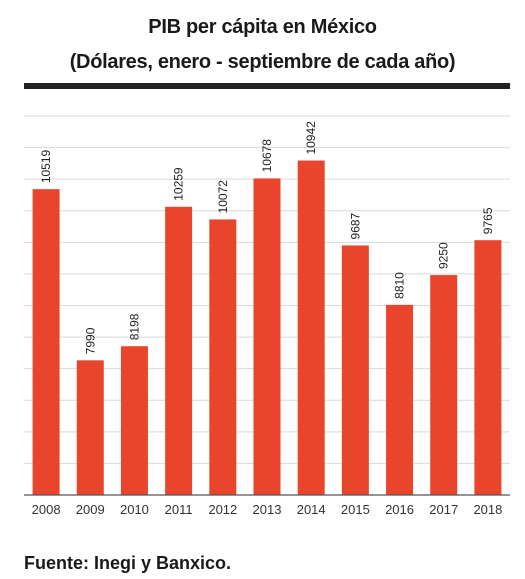 The height and width of the screenshot is (579, 525). I want to click on x-tick-label: 2016, so click(399, 509).